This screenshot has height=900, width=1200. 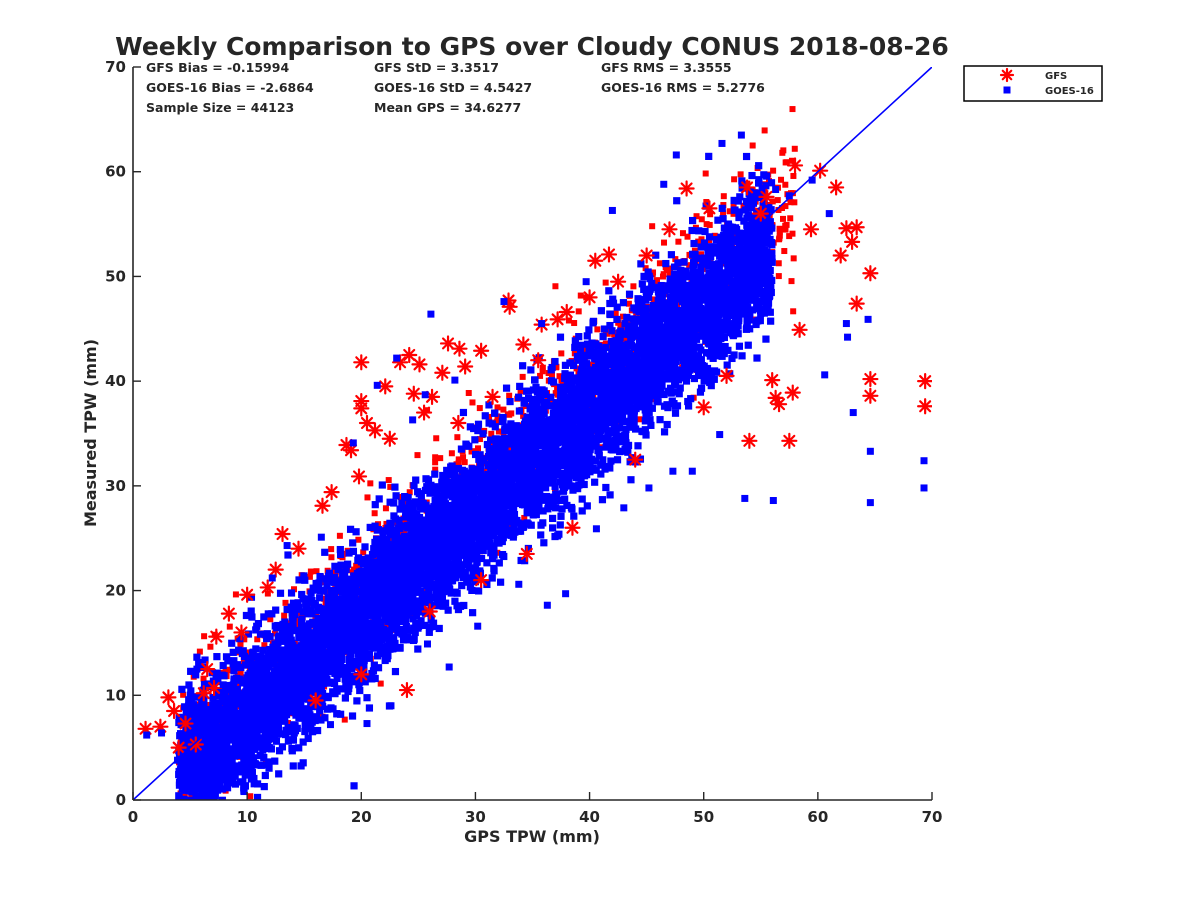 I want to click on x-tick-label: 40, so click(x=589, y=817).